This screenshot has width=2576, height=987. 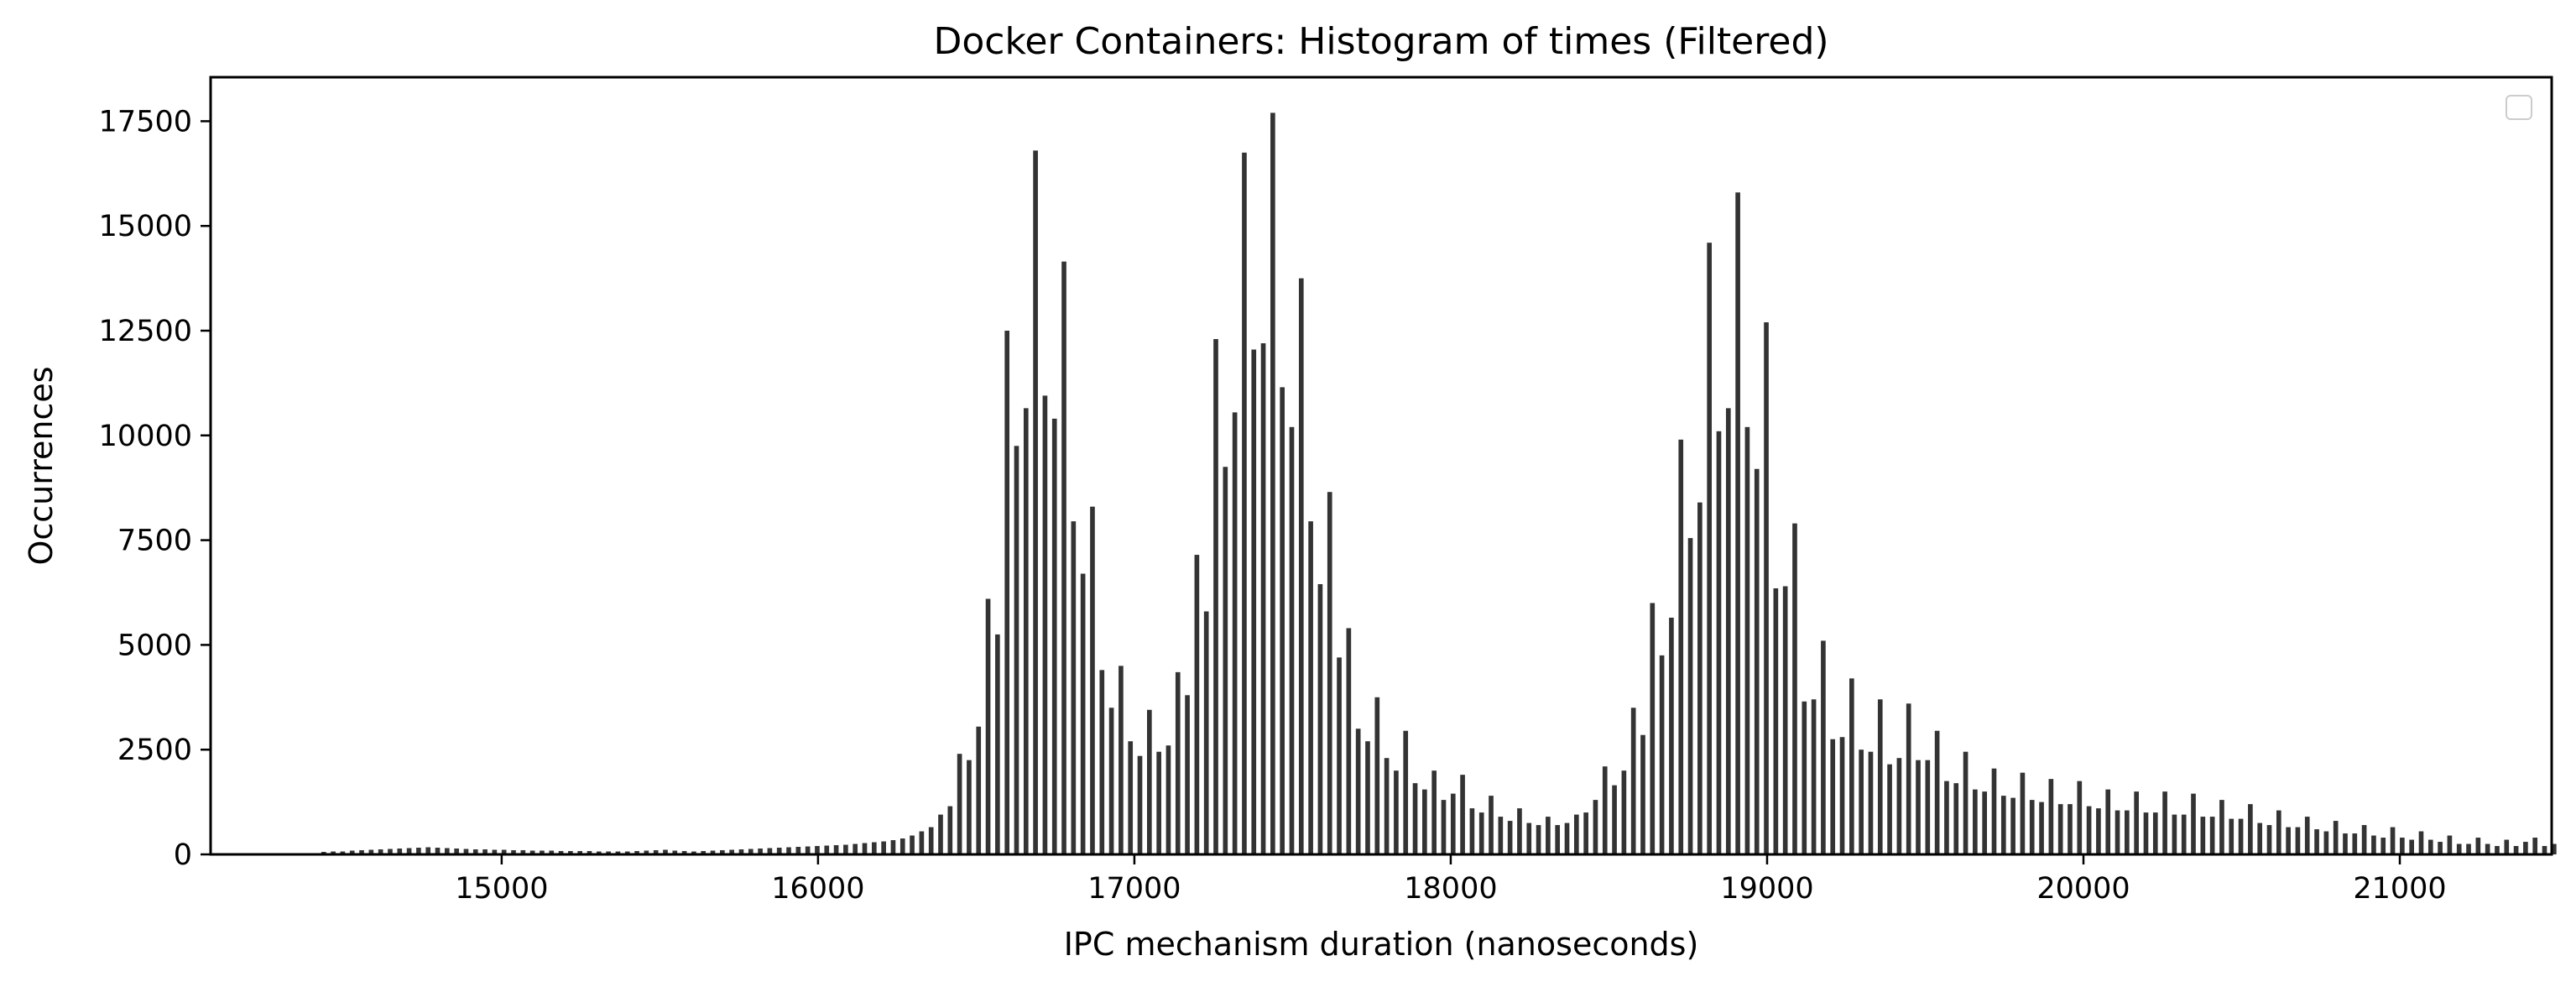 What do you see at coordinates (145, 436) in the screenshot?
I see `y-tick-label: 10000` at bounding box center [145, 436].